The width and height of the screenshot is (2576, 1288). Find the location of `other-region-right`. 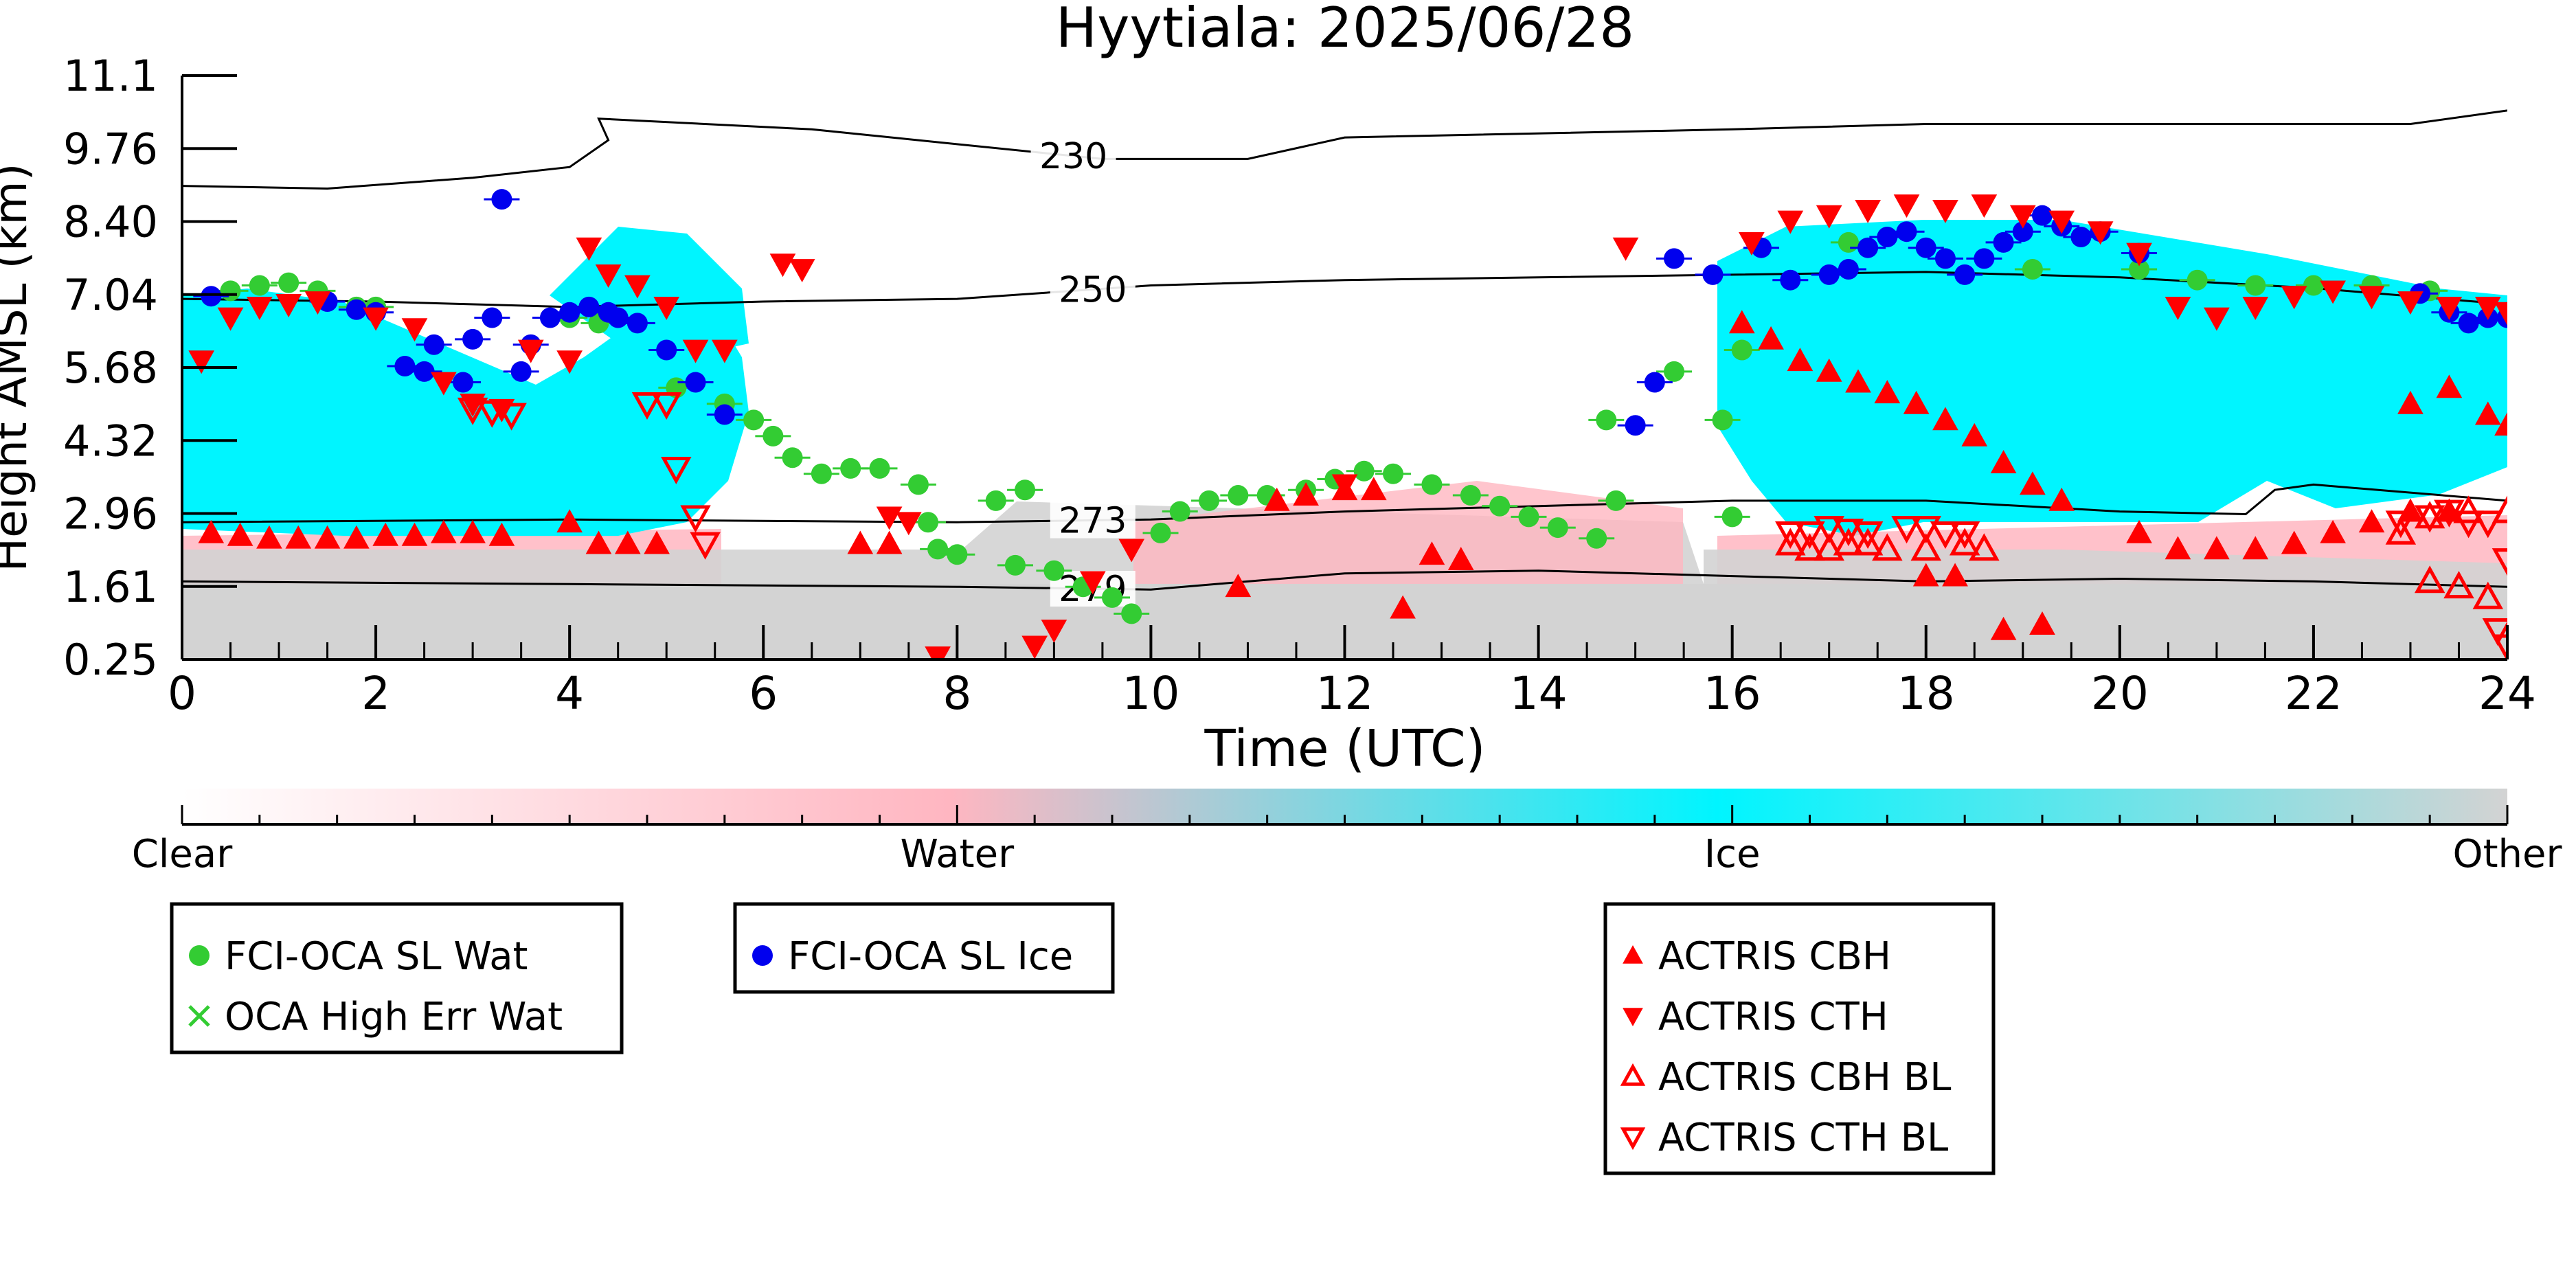

other-region-right is located at coordinates (2105, 567).